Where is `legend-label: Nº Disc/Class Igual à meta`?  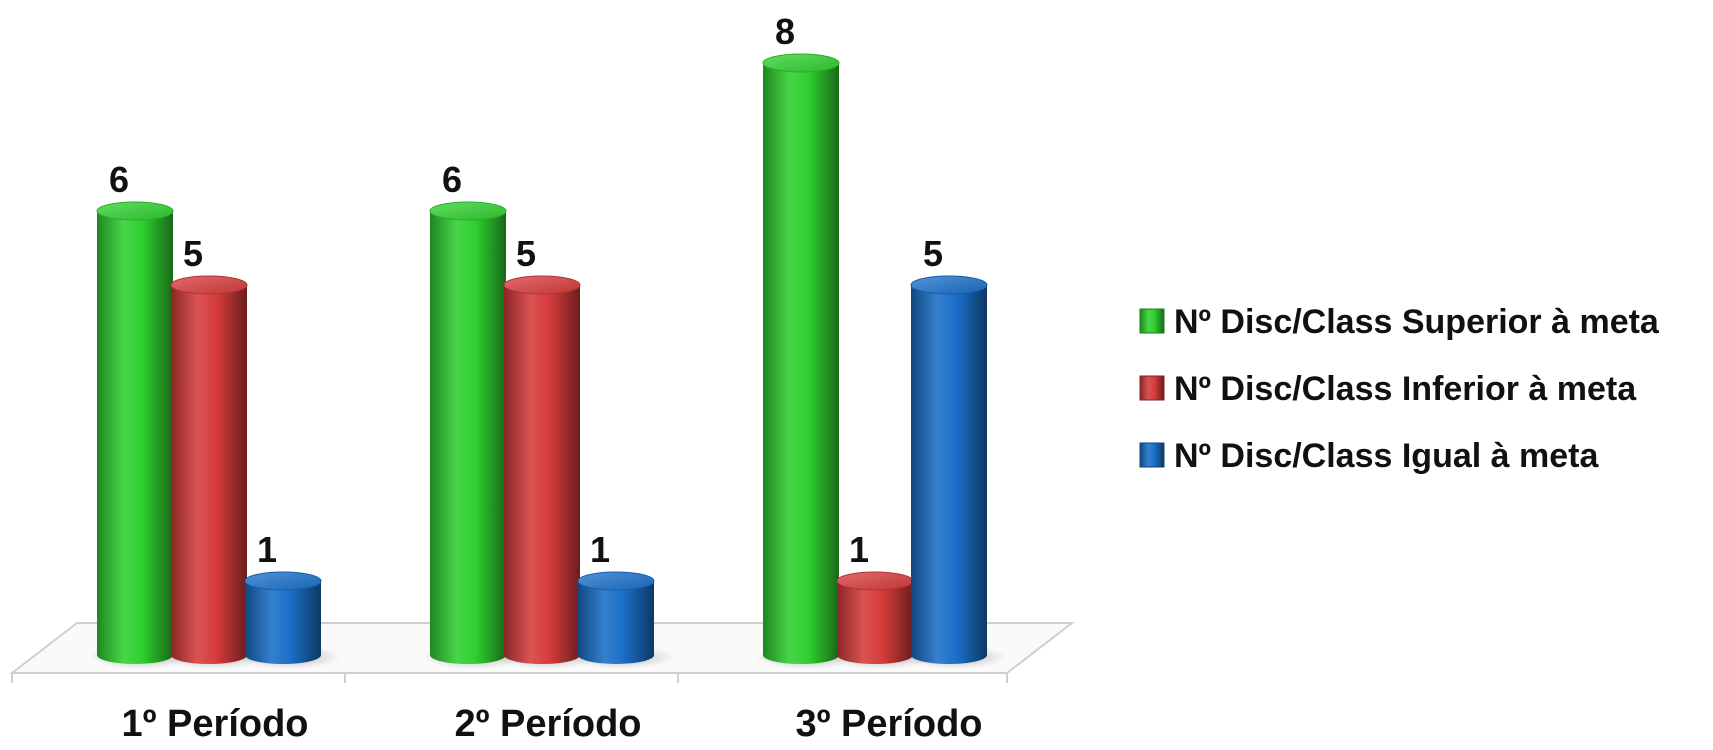 legend-label: Nº Disc/Class Igual à meta is located at coordinates (1386, 456).